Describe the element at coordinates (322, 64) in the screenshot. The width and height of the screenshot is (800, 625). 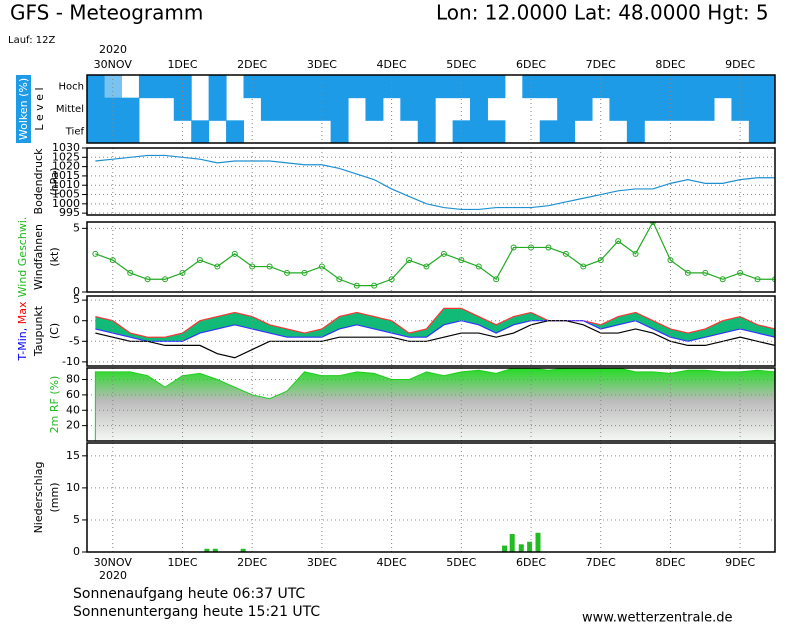
I see `x-tick-label: 3DEC` at that location.